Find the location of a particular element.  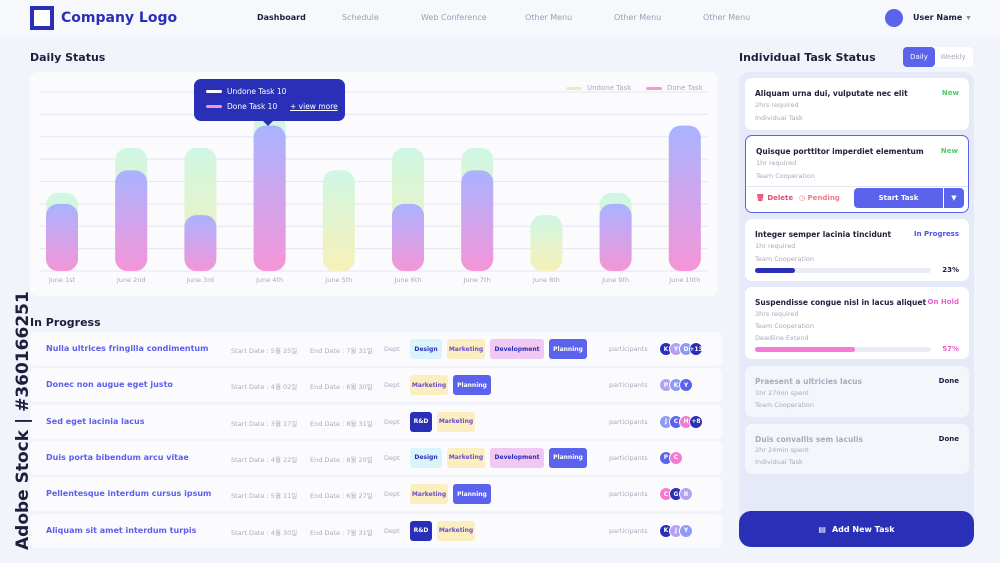

task-title: Integer semper lacinia tincidunt is located at coordinates (823, 234).